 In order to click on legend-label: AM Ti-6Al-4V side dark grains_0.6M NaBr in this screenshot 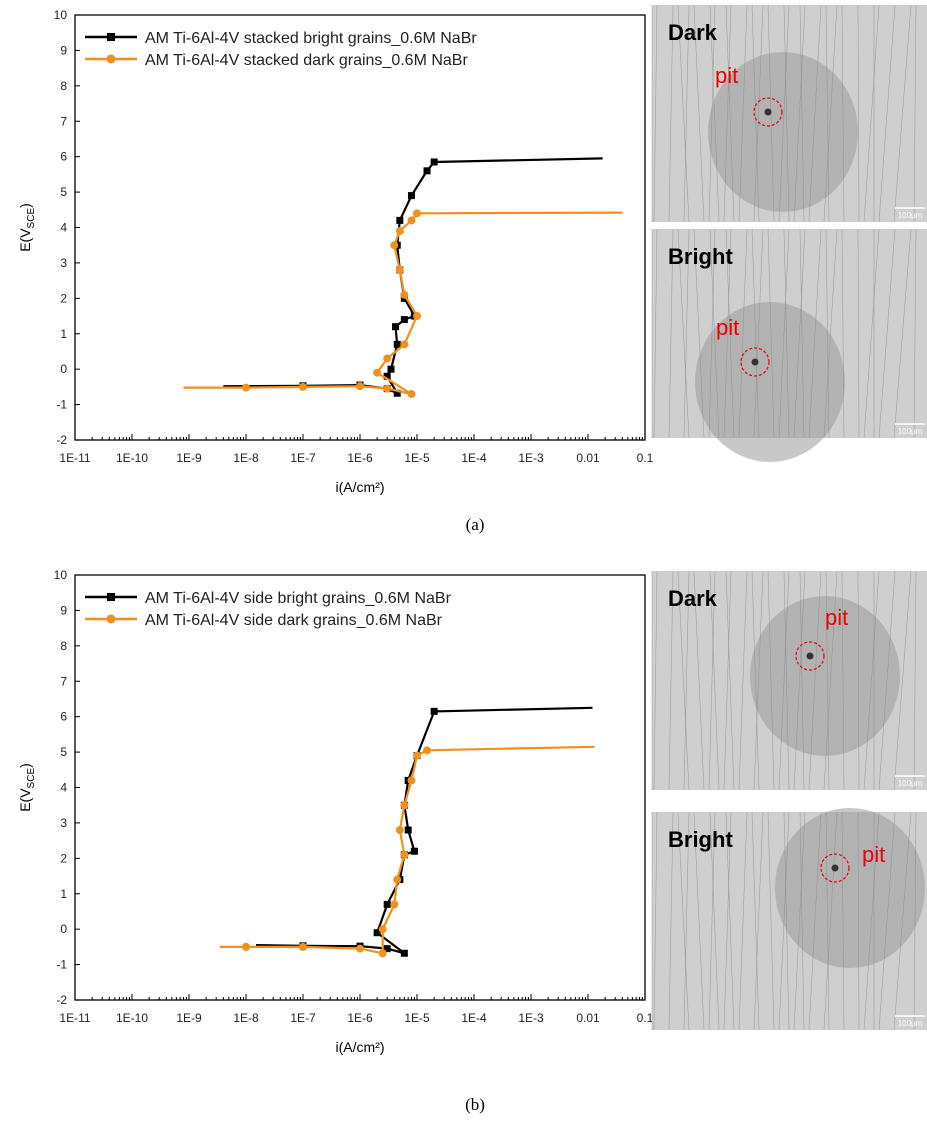, I will do `click(294, 620)`.